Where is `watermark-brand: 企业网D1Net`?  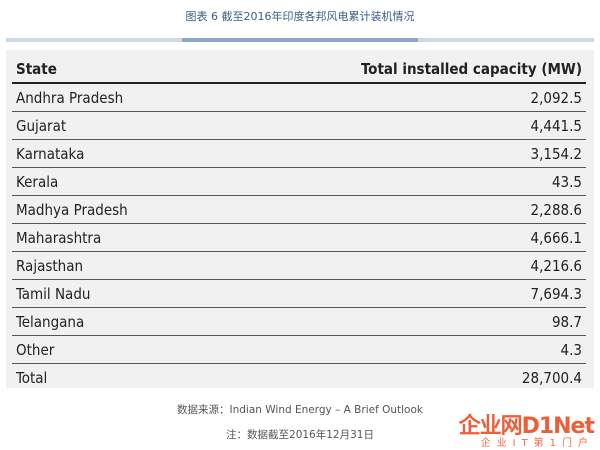
watermark-brand: 企业网D1Net is located at coordinates (526, 426).